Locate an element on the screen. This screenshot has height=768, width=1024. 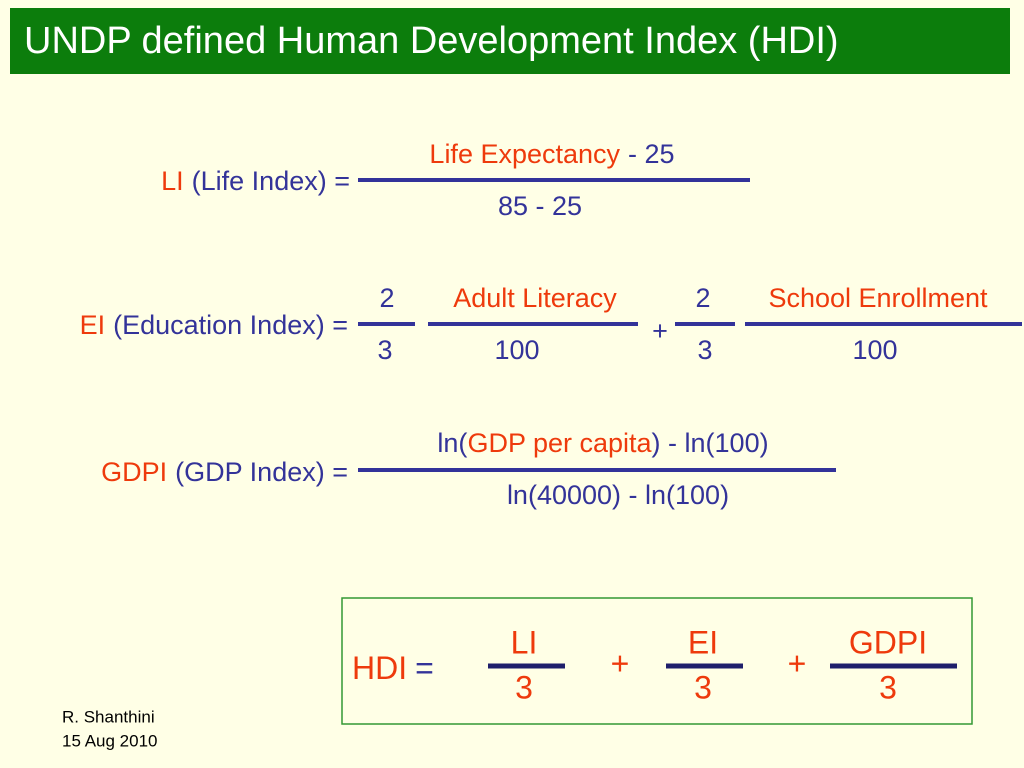
title-bar is located at coordinates (510, 41).